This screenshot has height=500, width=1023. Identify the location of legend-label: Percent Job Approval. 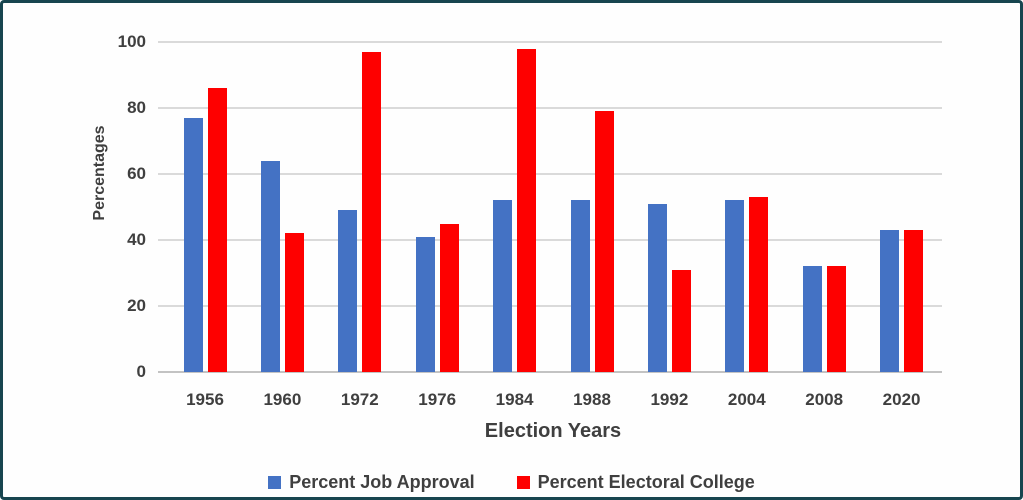
(382, 482).